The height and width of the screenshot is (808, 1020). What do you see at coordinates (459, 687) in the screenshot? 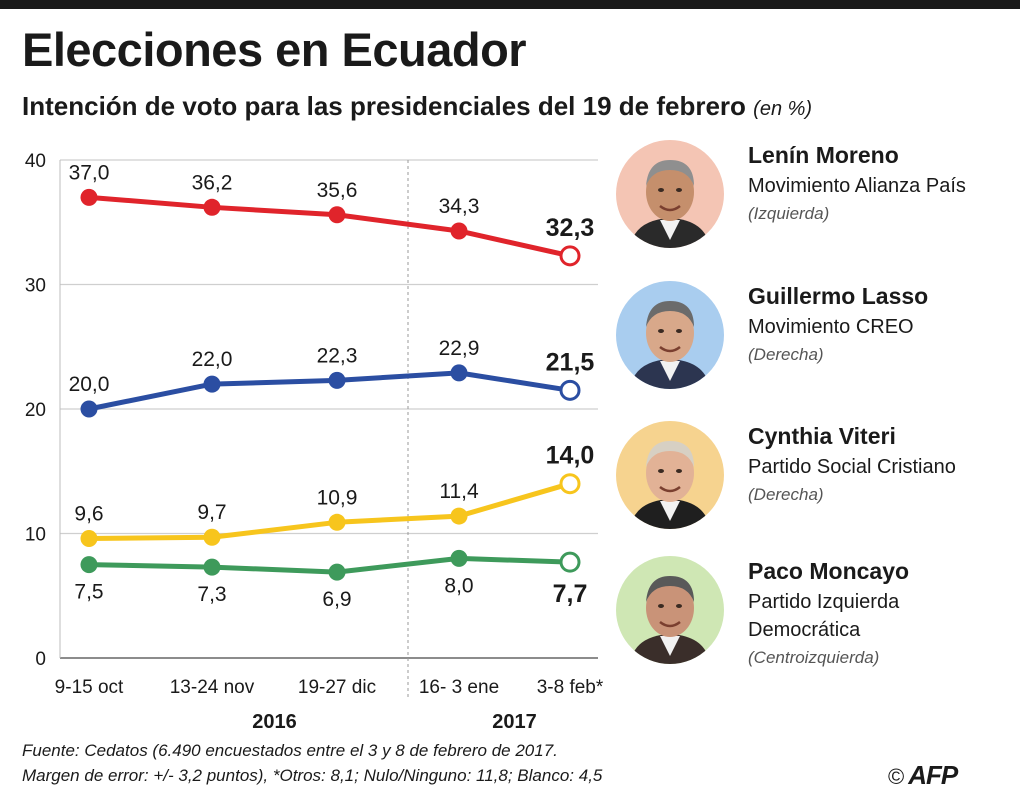
I see `x-tick-label-3: 16- 3 ene` at bounding box center [459, 687].